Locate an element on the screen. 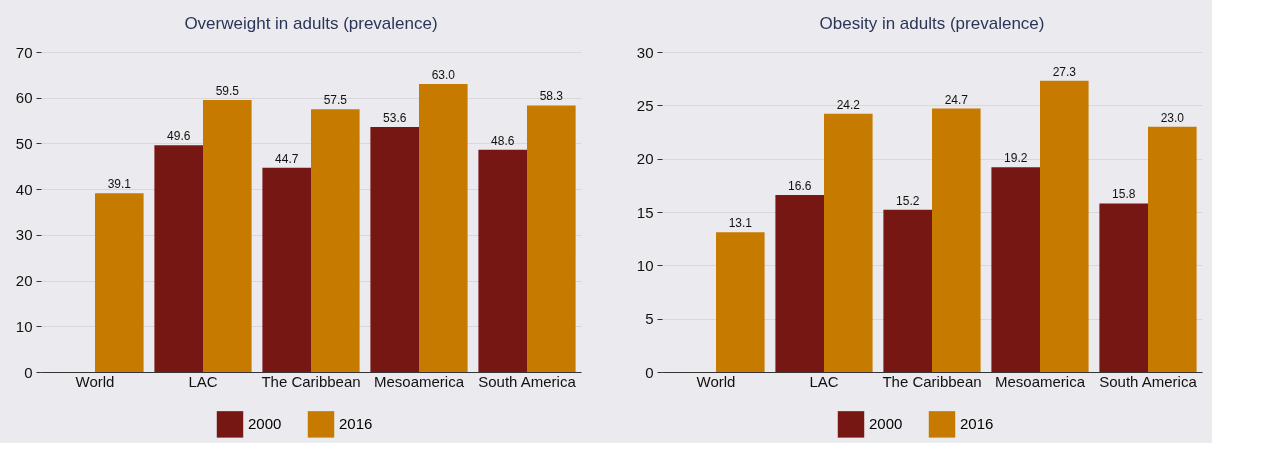 This screenshot has width=1277, height=470. chart-title: Obesity in adults (prevalence) is located at coordinates (932, 23).